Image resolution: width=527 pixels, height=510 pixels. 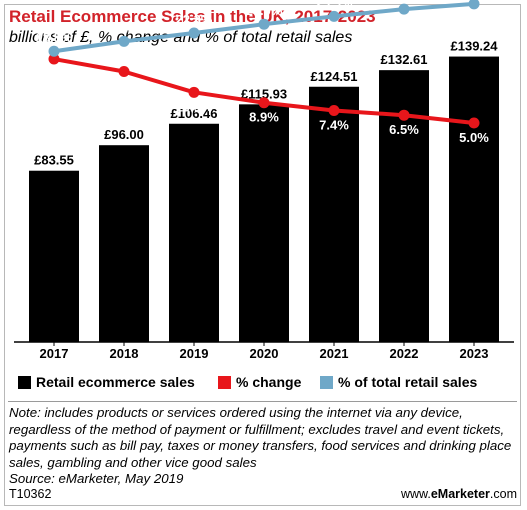 I want to click on bar-2023, so click(x=474, y=199).